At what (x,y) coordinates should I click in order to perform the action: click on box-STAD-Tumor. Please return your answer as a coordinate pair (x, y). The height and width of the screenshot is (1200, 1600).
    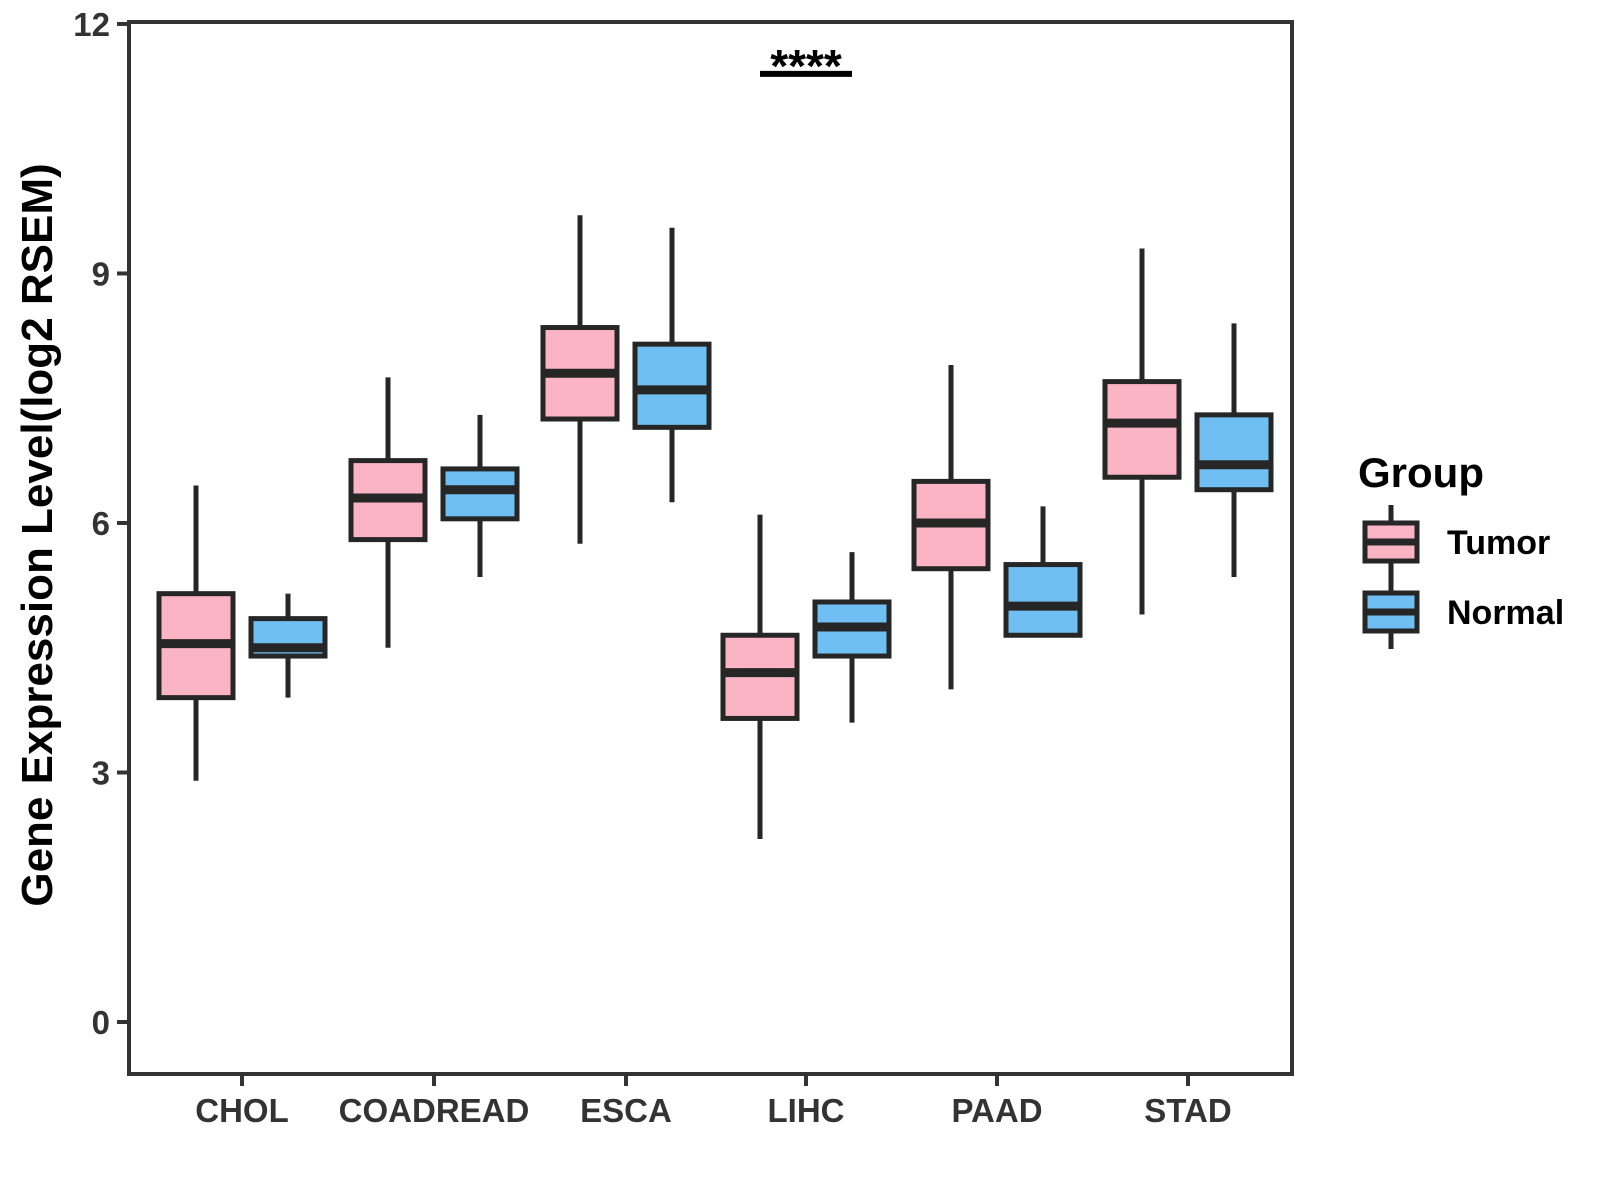
    Looking at the image, I should click on (1142, 431).